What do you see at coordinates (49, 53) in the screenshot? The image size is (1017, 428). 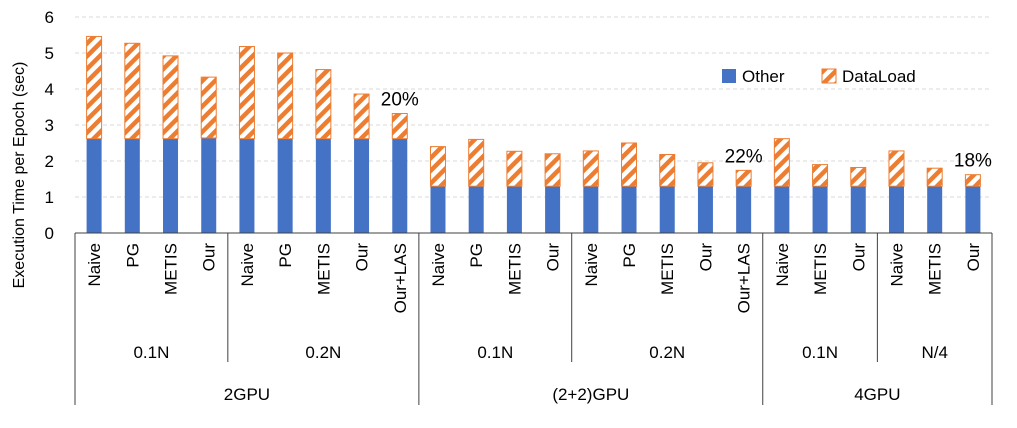 I see `y-tick-label: 5` at bounding box center [49, 53].